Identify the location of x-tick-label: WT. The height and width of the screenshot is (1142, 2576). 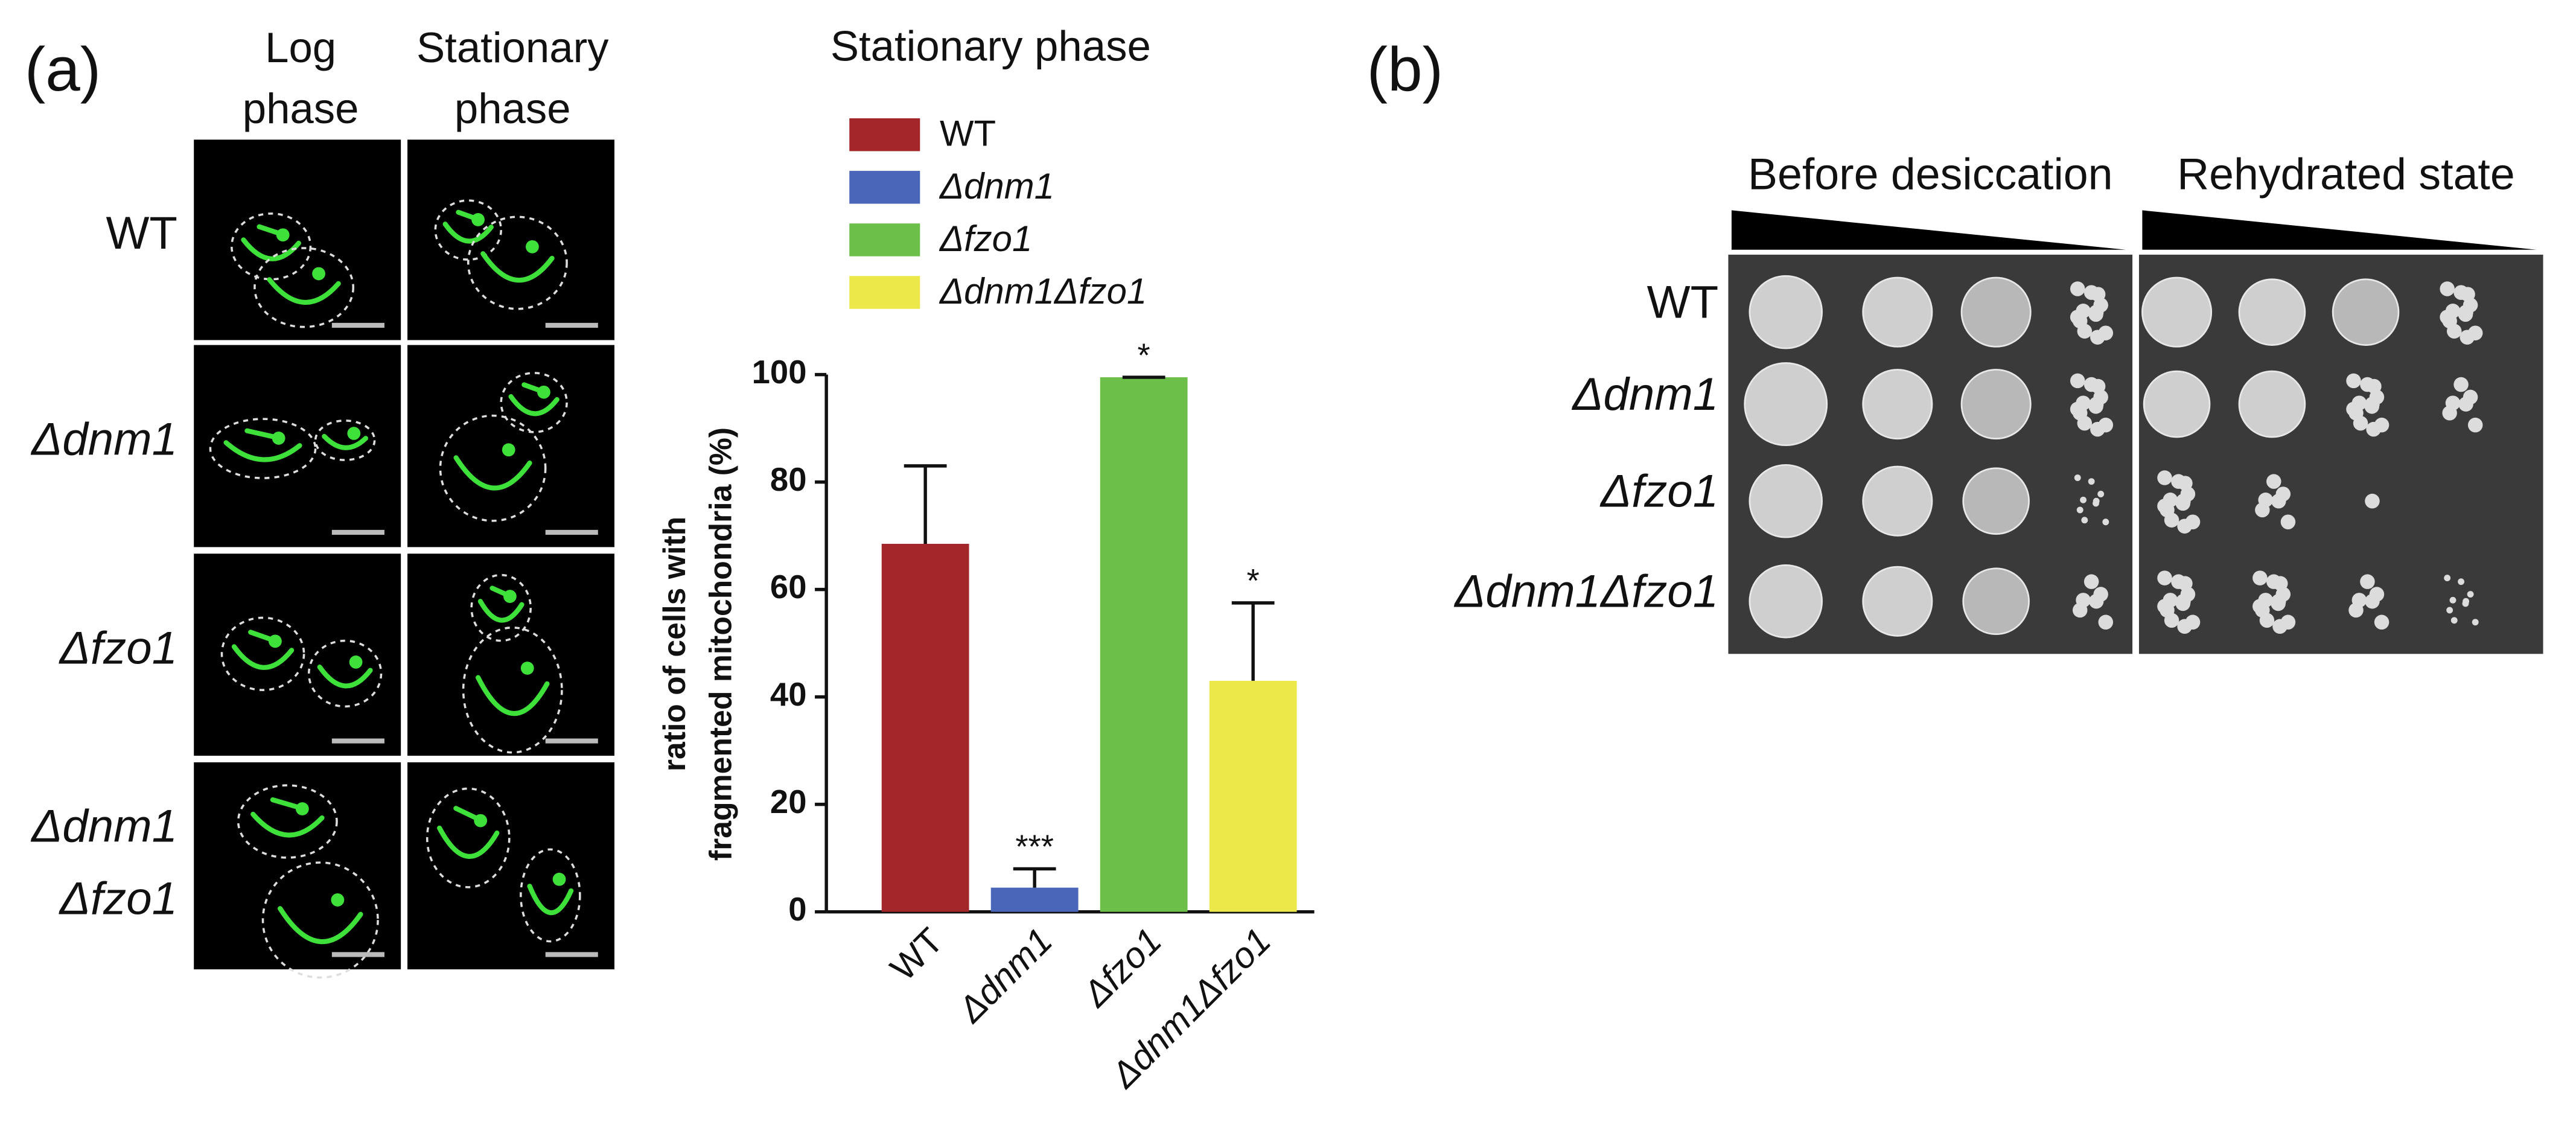
(916, 954).